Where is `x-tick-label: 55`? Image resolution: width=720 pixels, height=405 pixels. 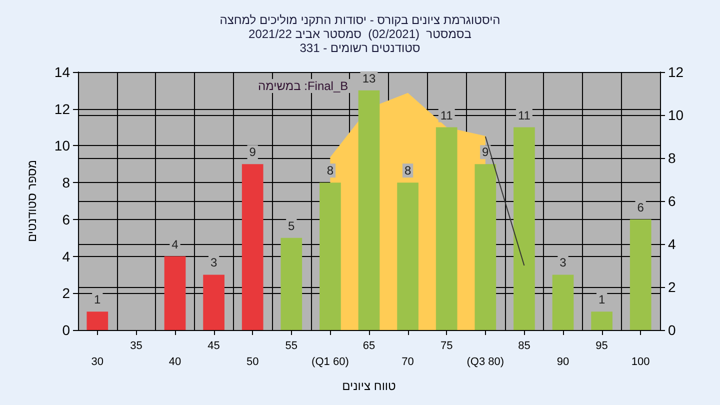
x-tick-label: 55 is located at coordinates (291, 346).